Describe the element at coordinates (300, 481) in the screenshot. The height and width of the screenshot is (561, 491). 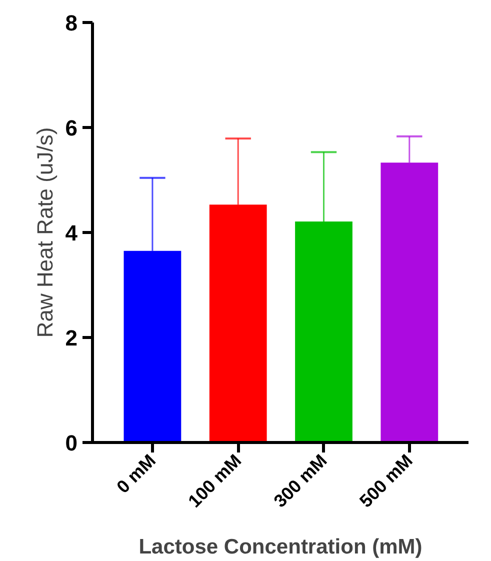
I see `x-tick-label: 300 mM` at that location.